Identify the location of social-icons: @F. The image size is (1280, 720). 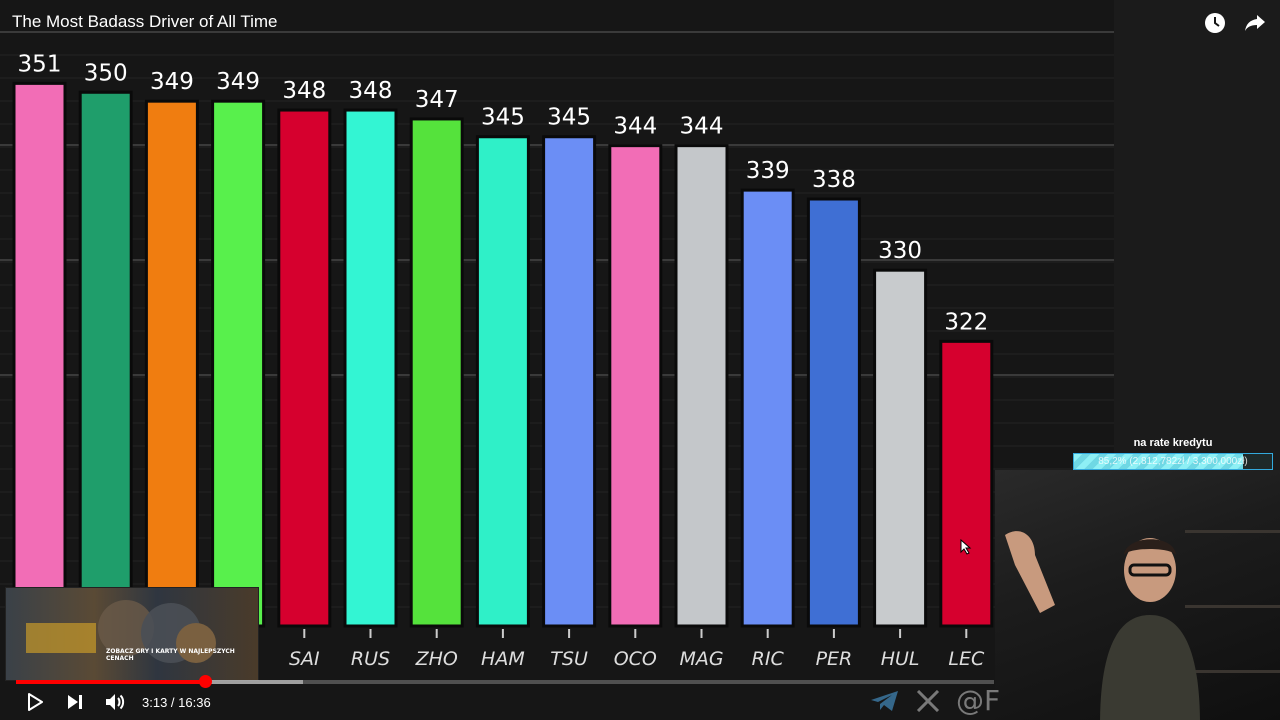
(935, 700).